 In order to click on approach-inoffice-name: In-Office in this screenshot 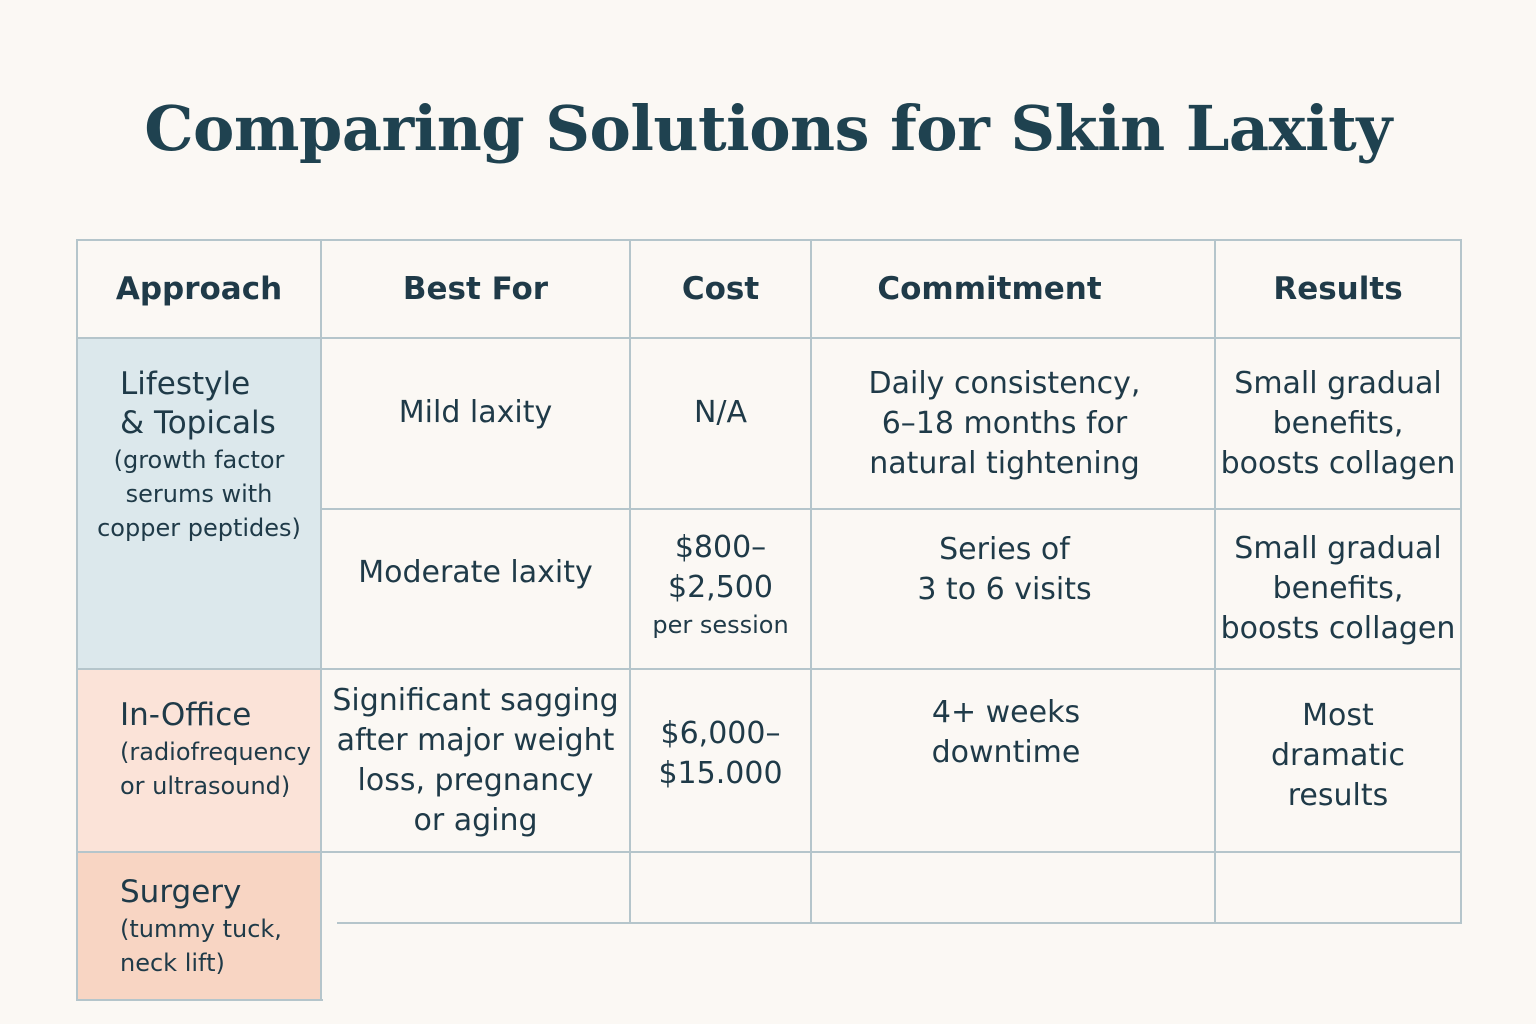, I will do `click(186, 715)`.